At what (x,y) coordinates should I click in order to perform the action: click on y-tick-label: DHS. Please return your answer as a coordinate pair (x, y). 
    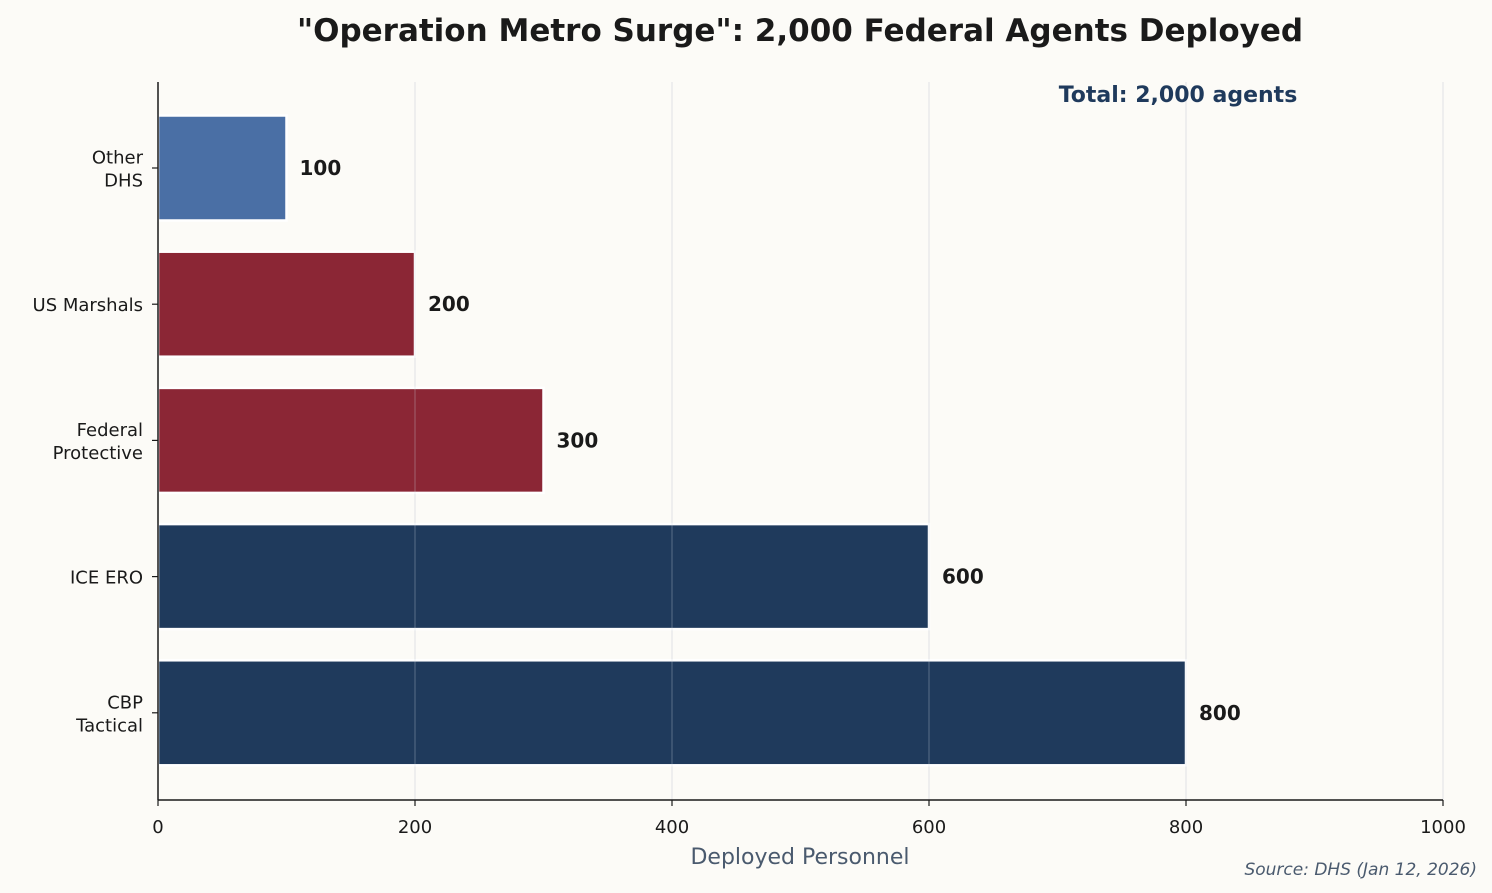
    Looking at the image, I should click on (123, 181).